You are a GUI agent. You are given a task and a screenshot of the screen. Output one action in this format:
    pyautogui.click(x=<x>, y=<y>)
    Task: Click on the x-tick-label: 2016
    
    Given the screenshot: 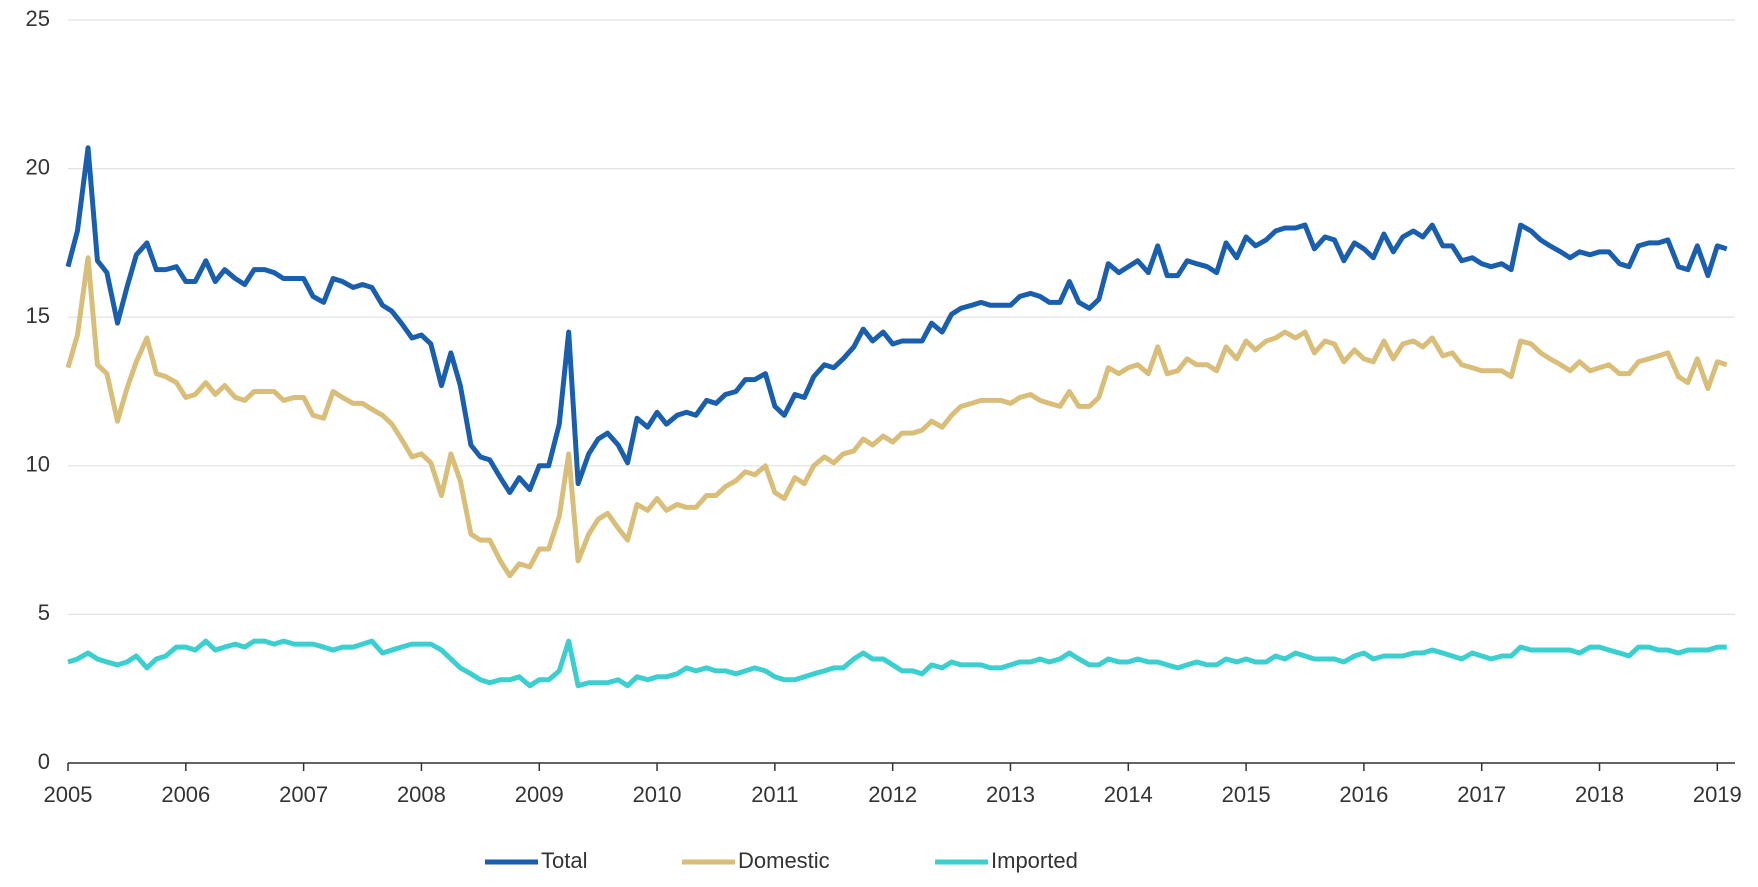 What is the action you would take?
    pyautogui.click(x=1363, y=794)
    